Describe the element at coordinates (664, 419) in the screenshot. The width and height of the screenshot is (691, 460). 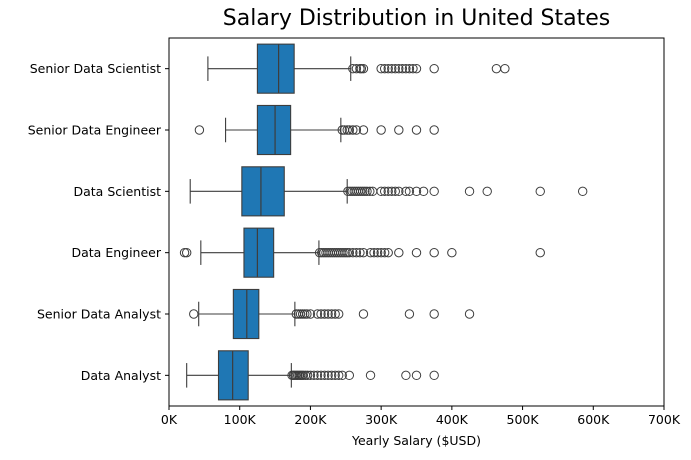
I see `x-tick-label: 700K` at that location.